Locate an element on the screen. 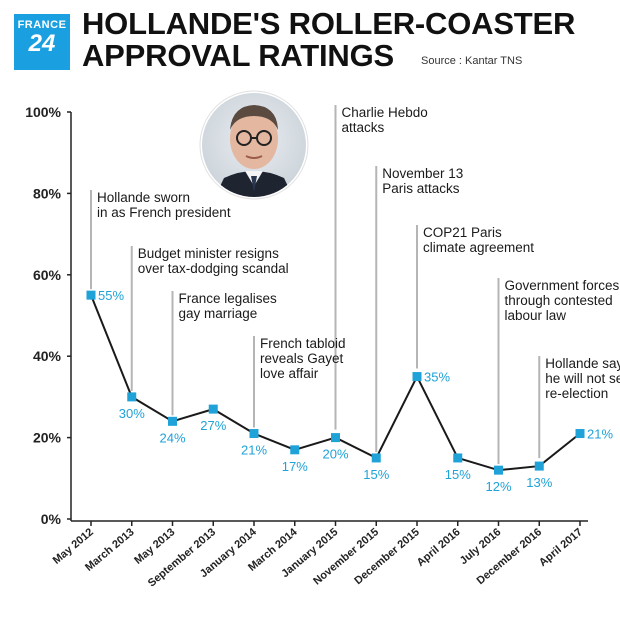  annotation-line: re-election is located at coordinates (576, 393).